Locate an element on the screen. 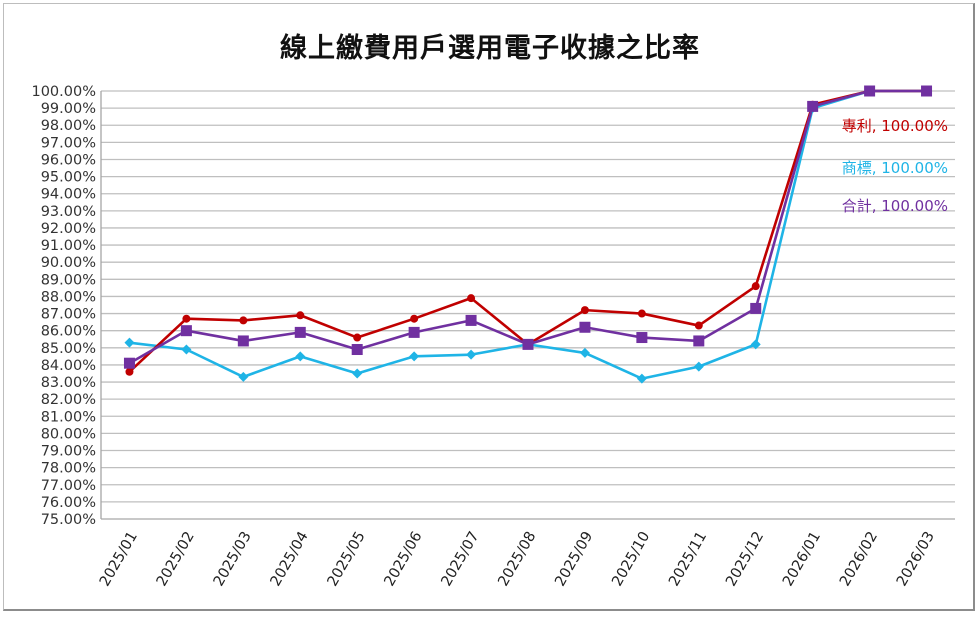  y-tick-label: 85.00% is located at coordinates (68, 349).